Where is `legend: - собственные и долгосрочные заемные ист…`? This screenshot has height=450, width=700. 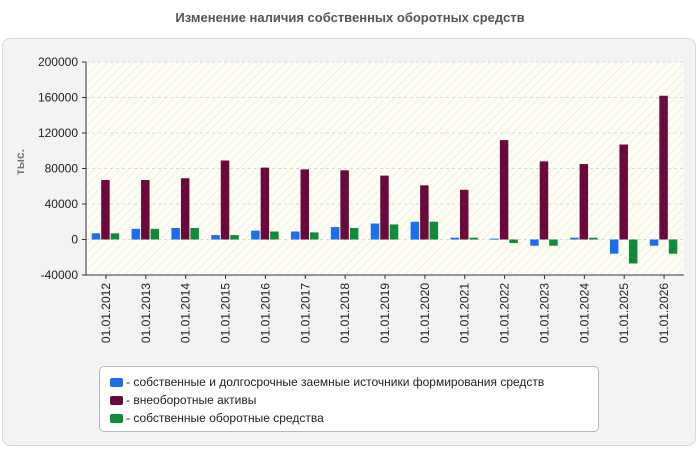
legend: - собственные и долгосрочные заемные ист… is located at coordinates (349, 399).